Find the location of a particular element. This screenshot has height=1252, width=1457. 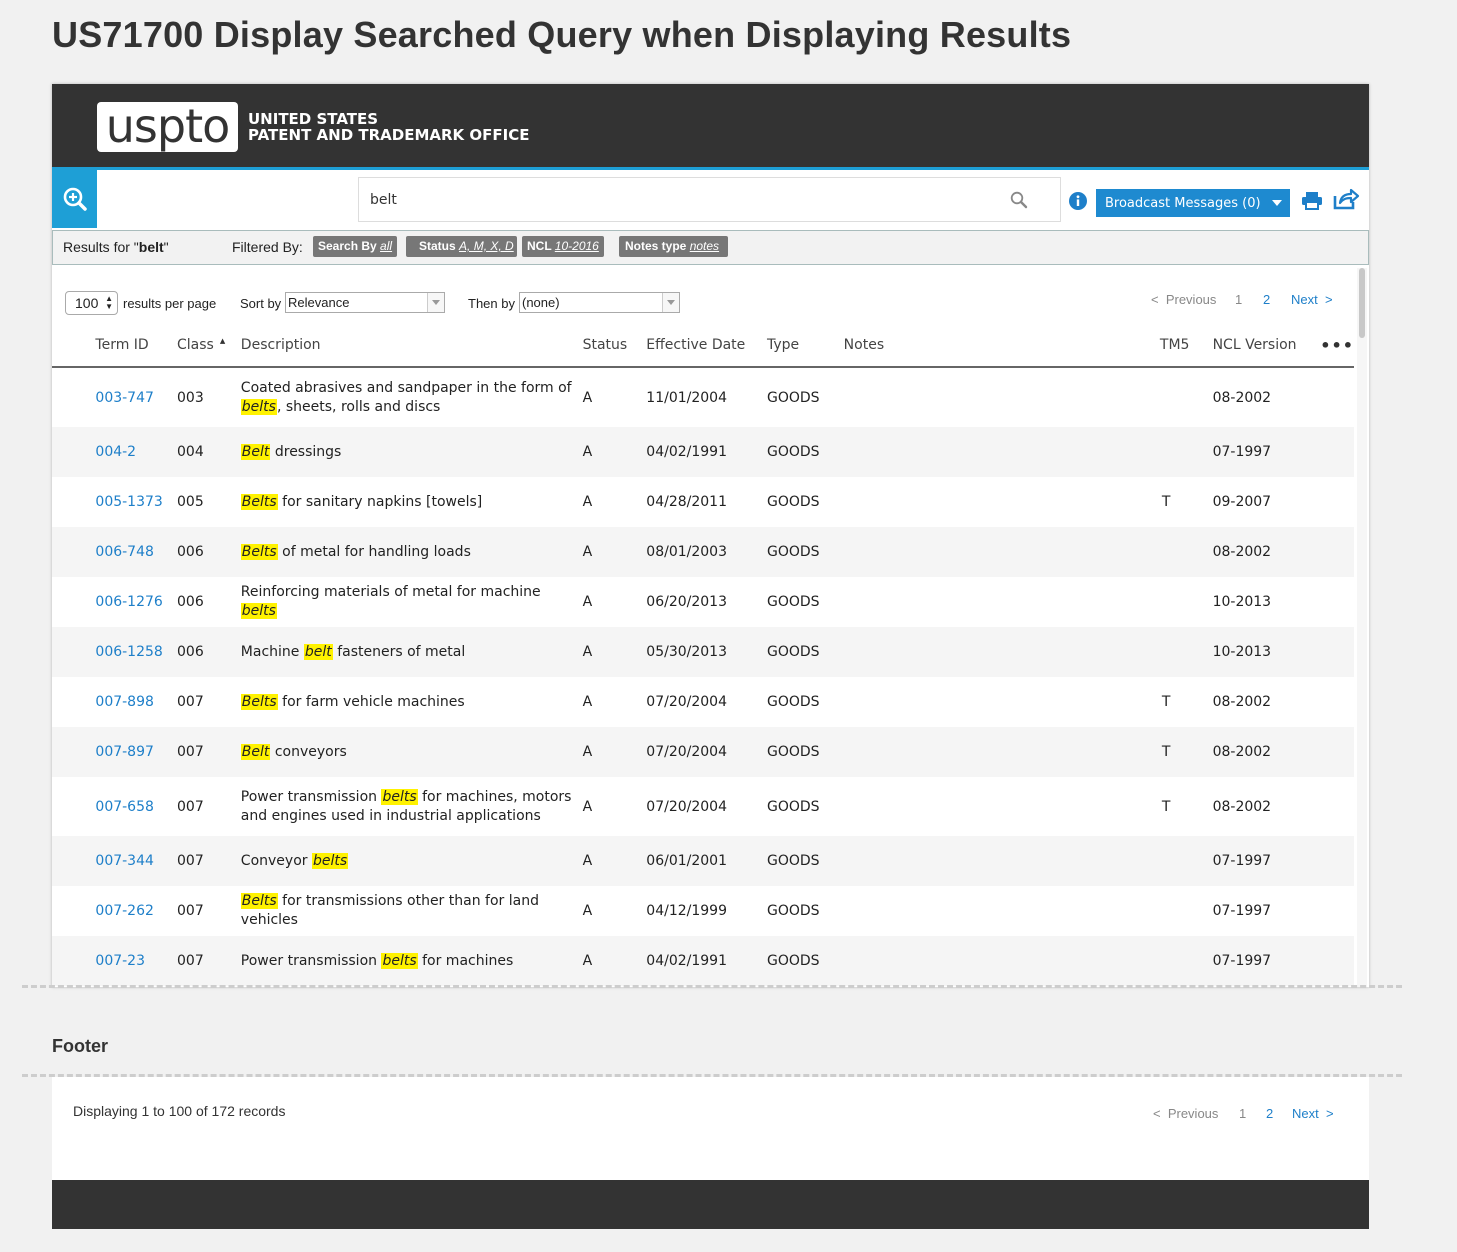

column-header-type: Type is located at coordinates (805, 346).